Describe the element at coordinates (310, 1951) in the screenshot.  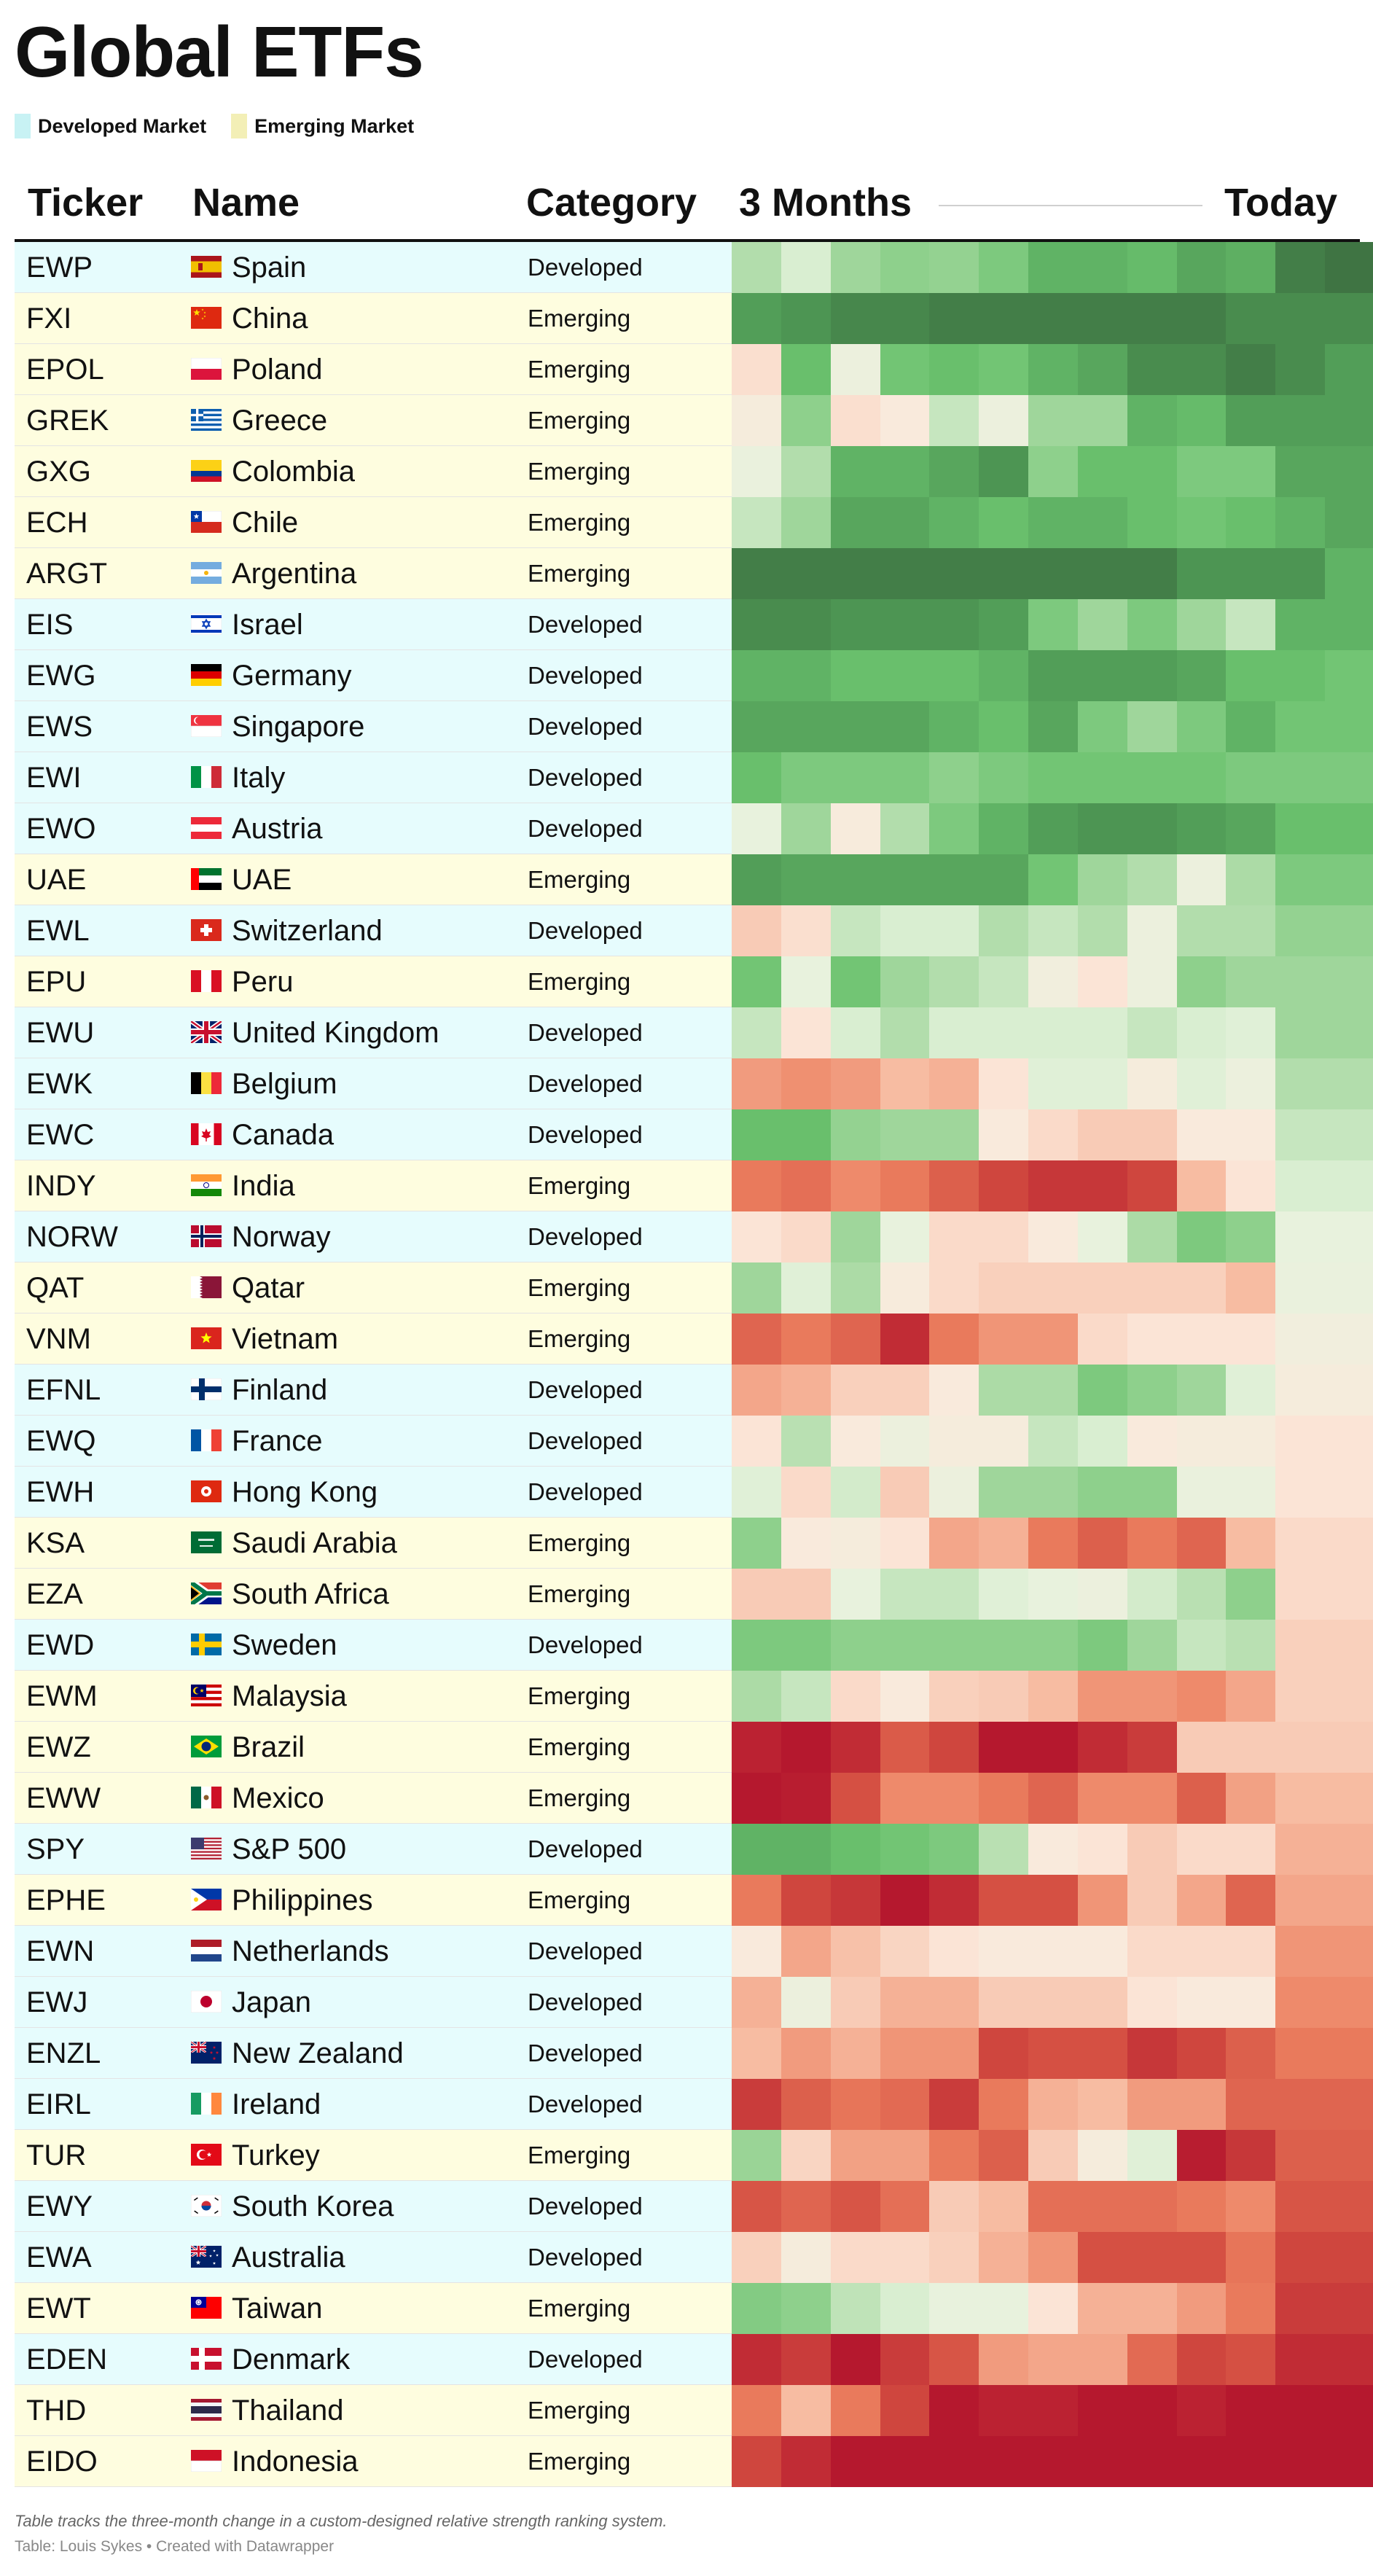
I see `name-cell: Netherlands` at that location.